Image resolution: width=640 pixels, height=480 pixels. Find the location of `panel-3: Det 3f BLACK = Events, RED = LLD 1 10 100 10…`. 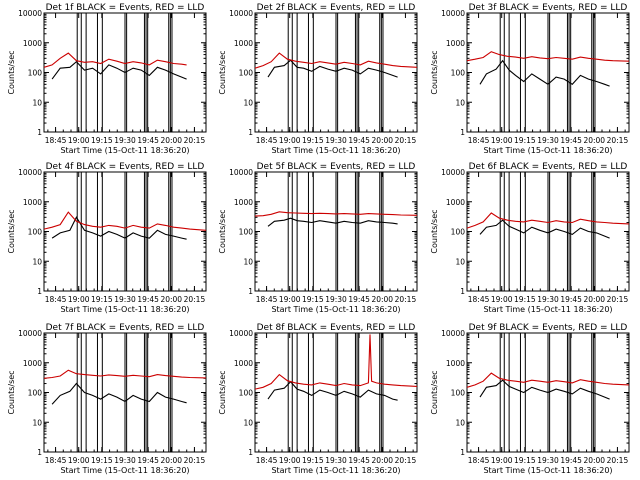

panel-3: Det 3f BLACK = Events, RED = LLD 1 10 100 10… is located at coordinates (530, 79).